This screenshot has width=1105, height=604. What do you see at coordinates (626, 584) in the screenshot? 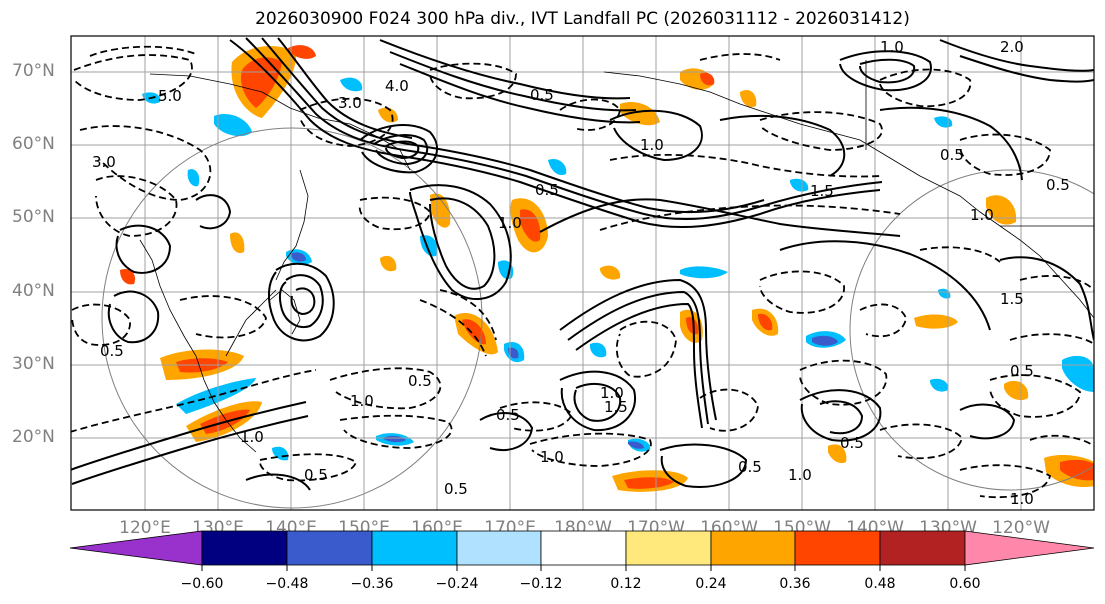
I see `colorbar-tick-label: 0.12` at bounding box center [626, 584].